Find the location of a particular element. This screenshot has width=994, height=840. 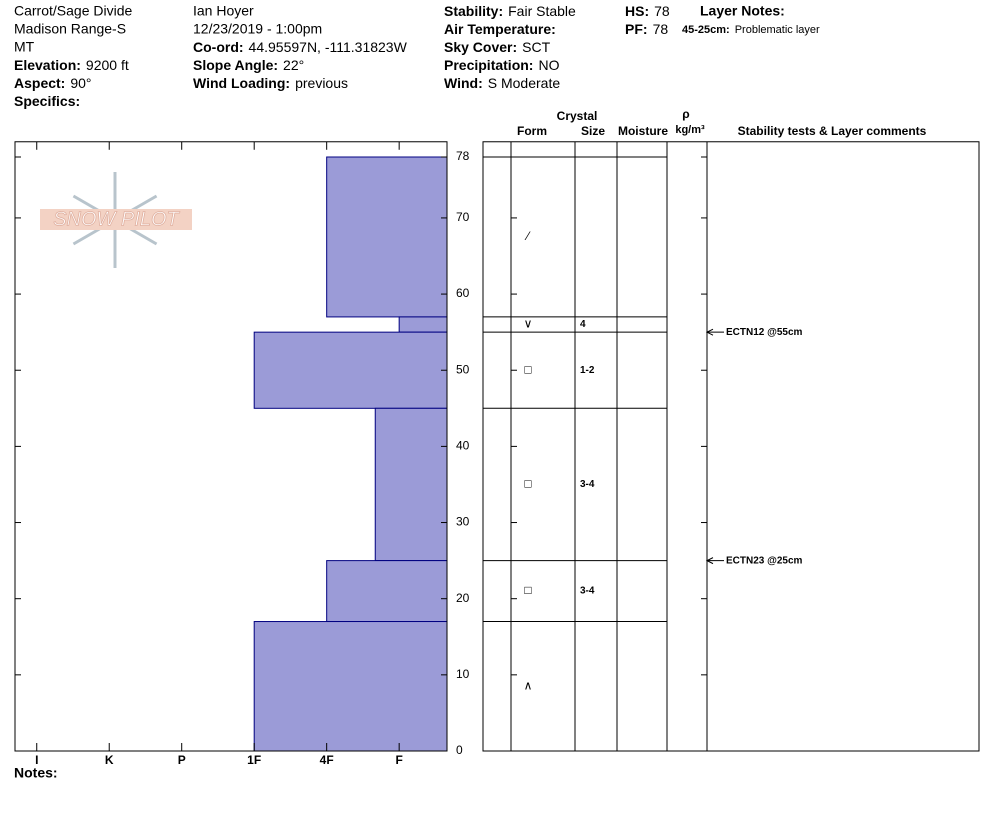

field-value: Problematic layer is located at coordinates (777, 30).